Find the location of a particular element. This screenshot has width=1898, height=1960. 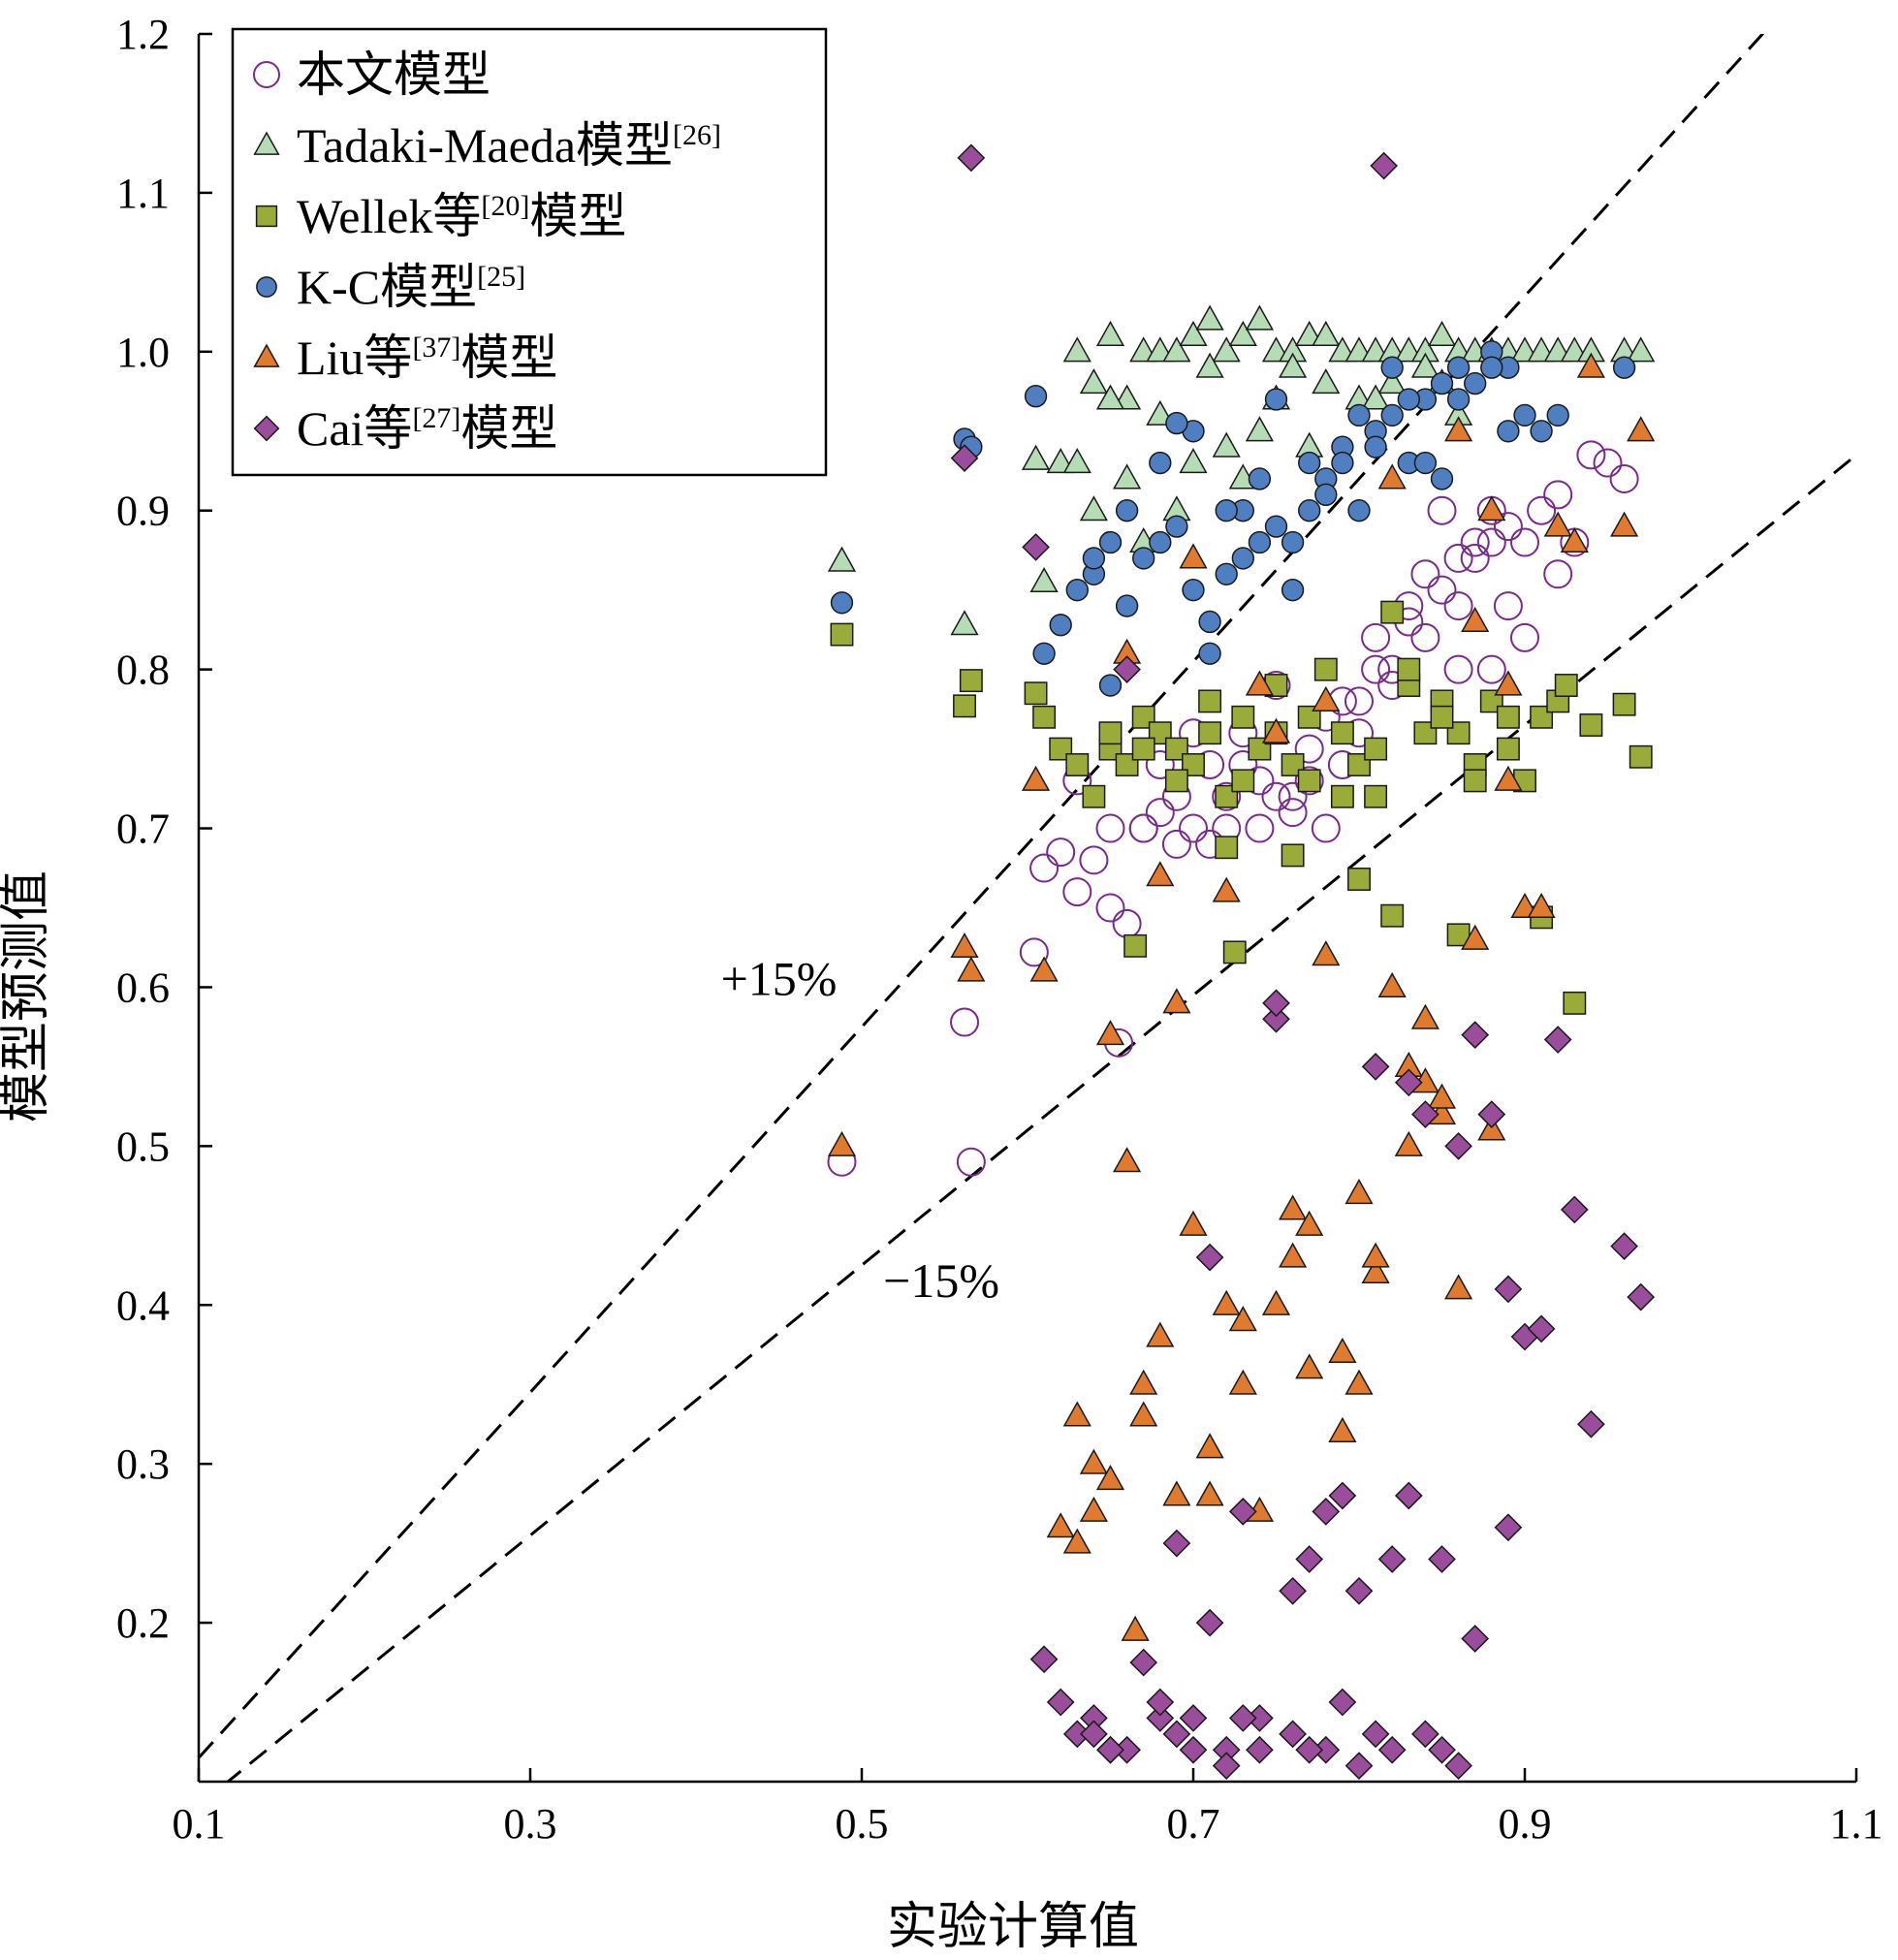

y-tick-label: 0.3 is located at coordinates (143, 1464).